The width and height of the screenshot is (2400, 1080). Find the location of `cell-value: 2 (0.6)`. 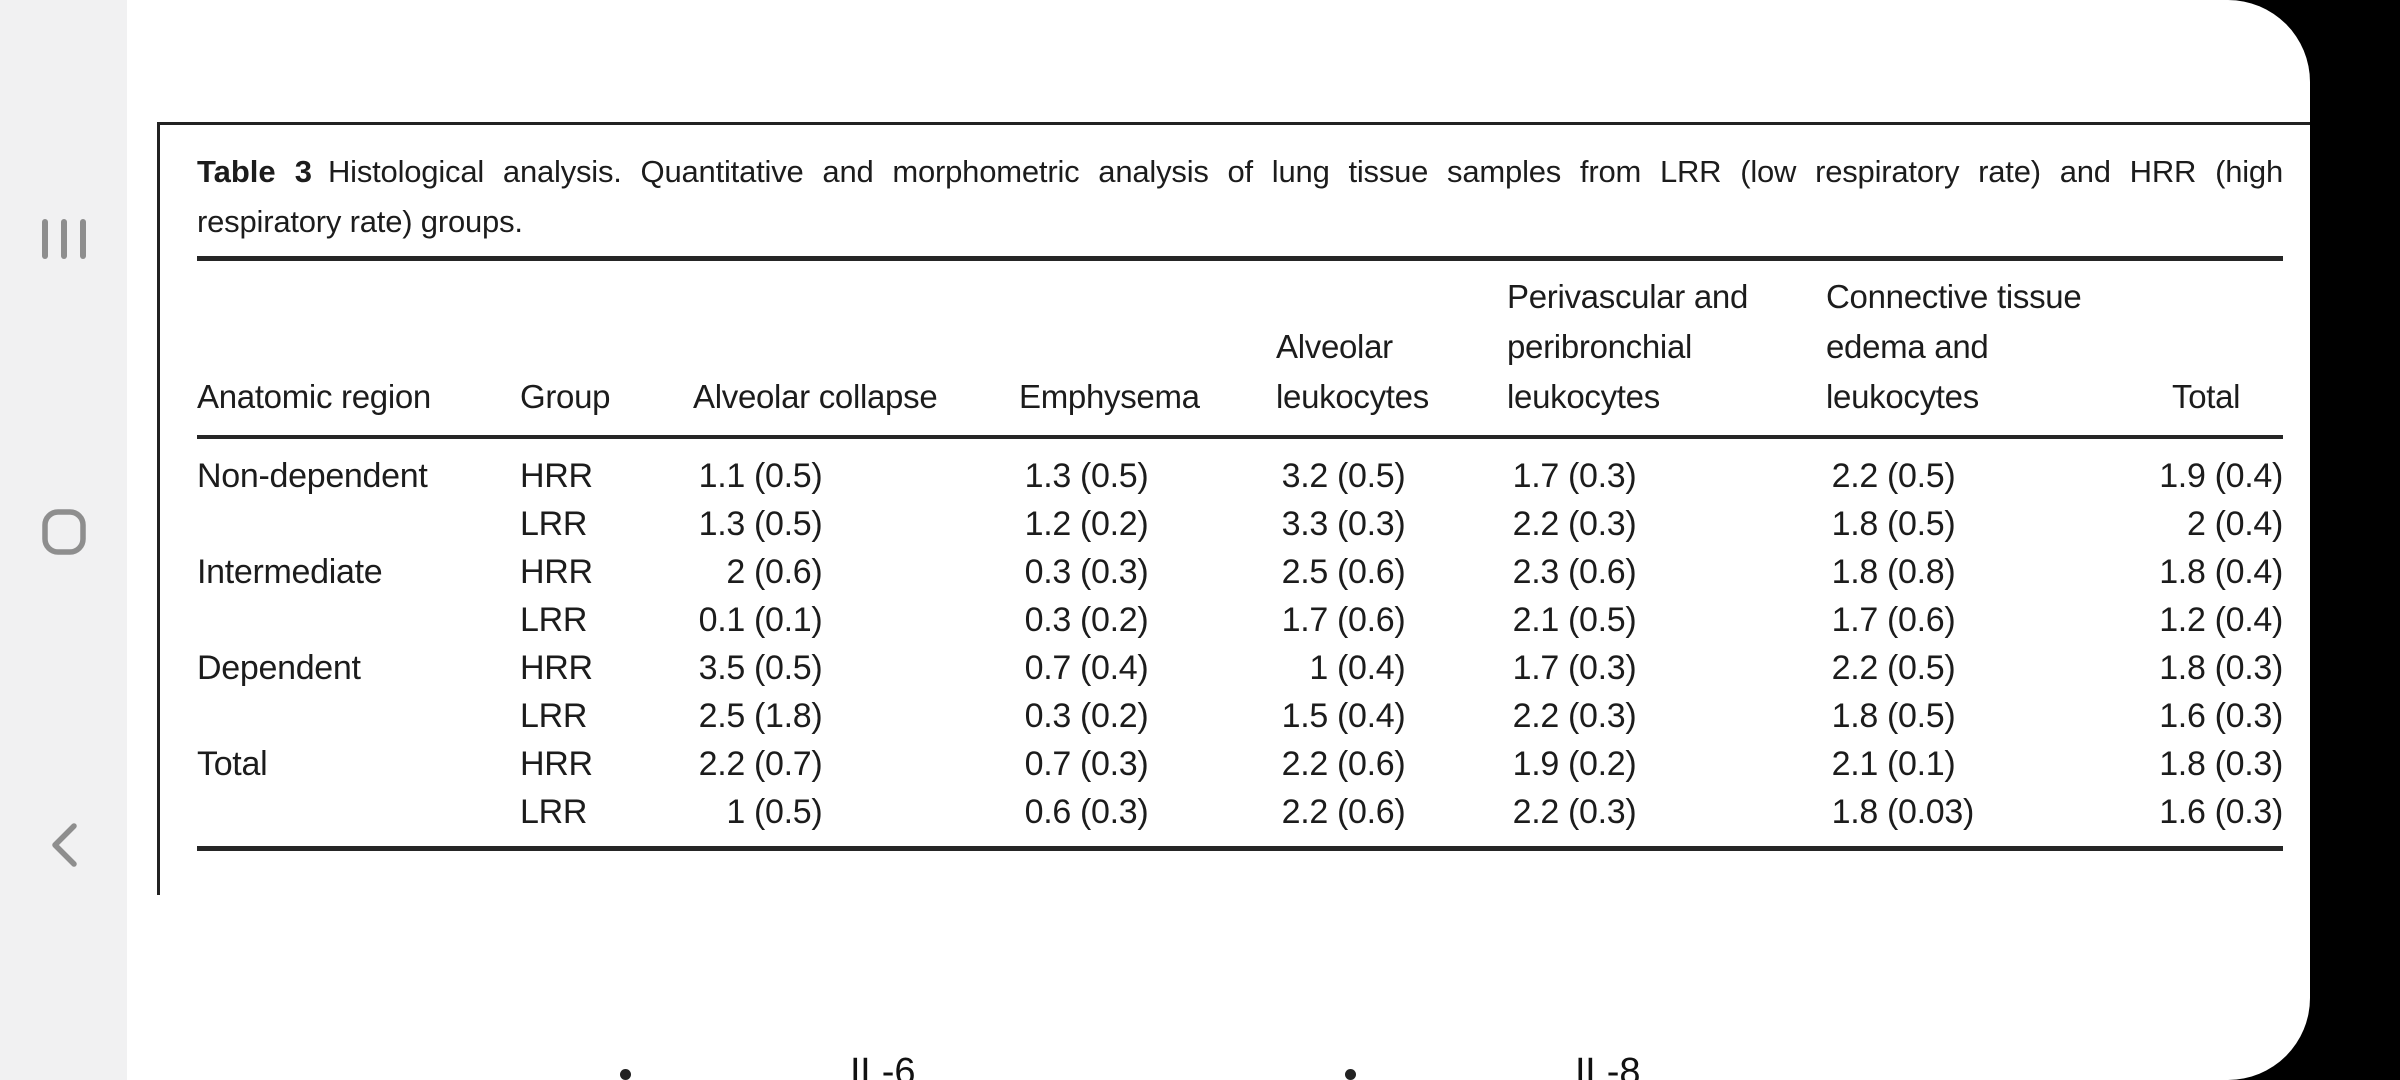

cell-value: 2 (0.6) is located at coordinates (774, 571).